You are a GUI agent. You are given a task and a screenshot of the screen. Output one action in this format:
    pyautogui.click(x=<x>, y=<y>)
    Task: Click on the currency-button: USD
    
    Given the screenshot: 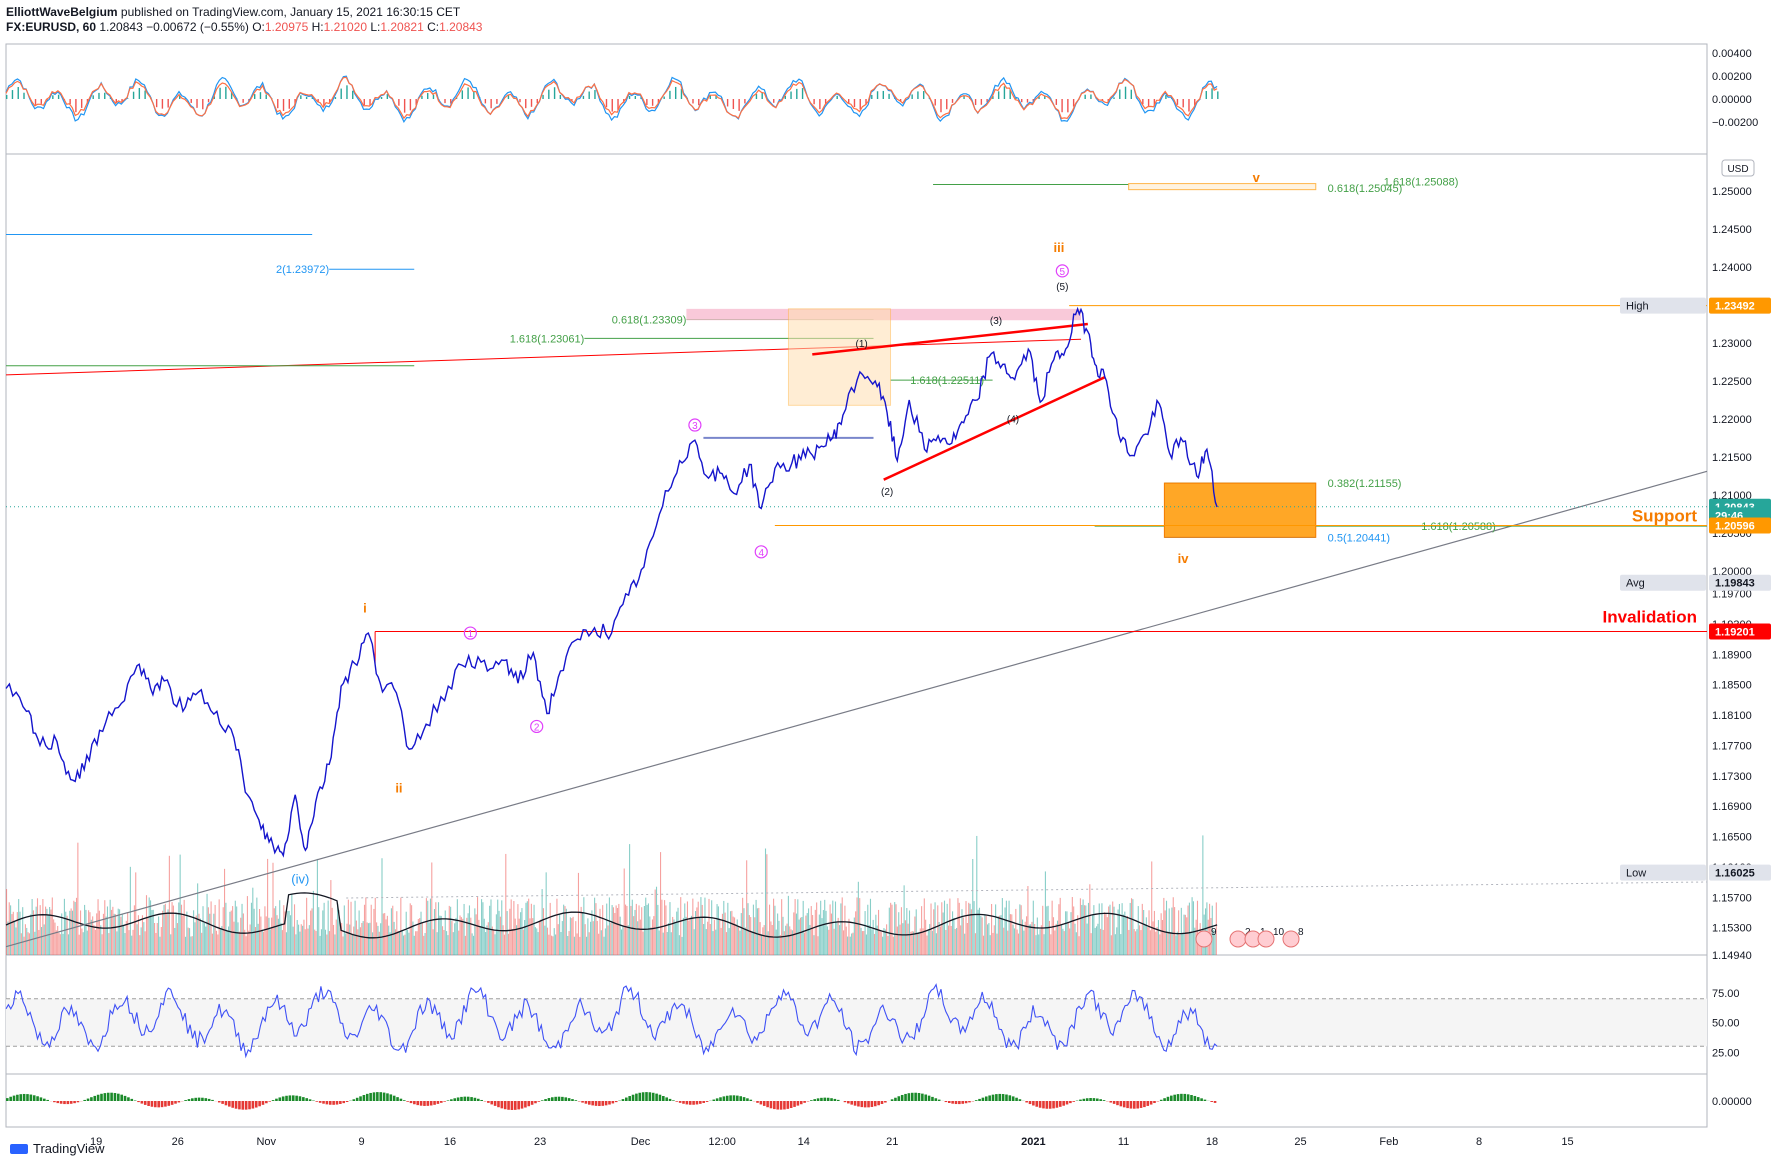 What is the action you would take?
    pyautogui.click(x=1737, y=169)
    